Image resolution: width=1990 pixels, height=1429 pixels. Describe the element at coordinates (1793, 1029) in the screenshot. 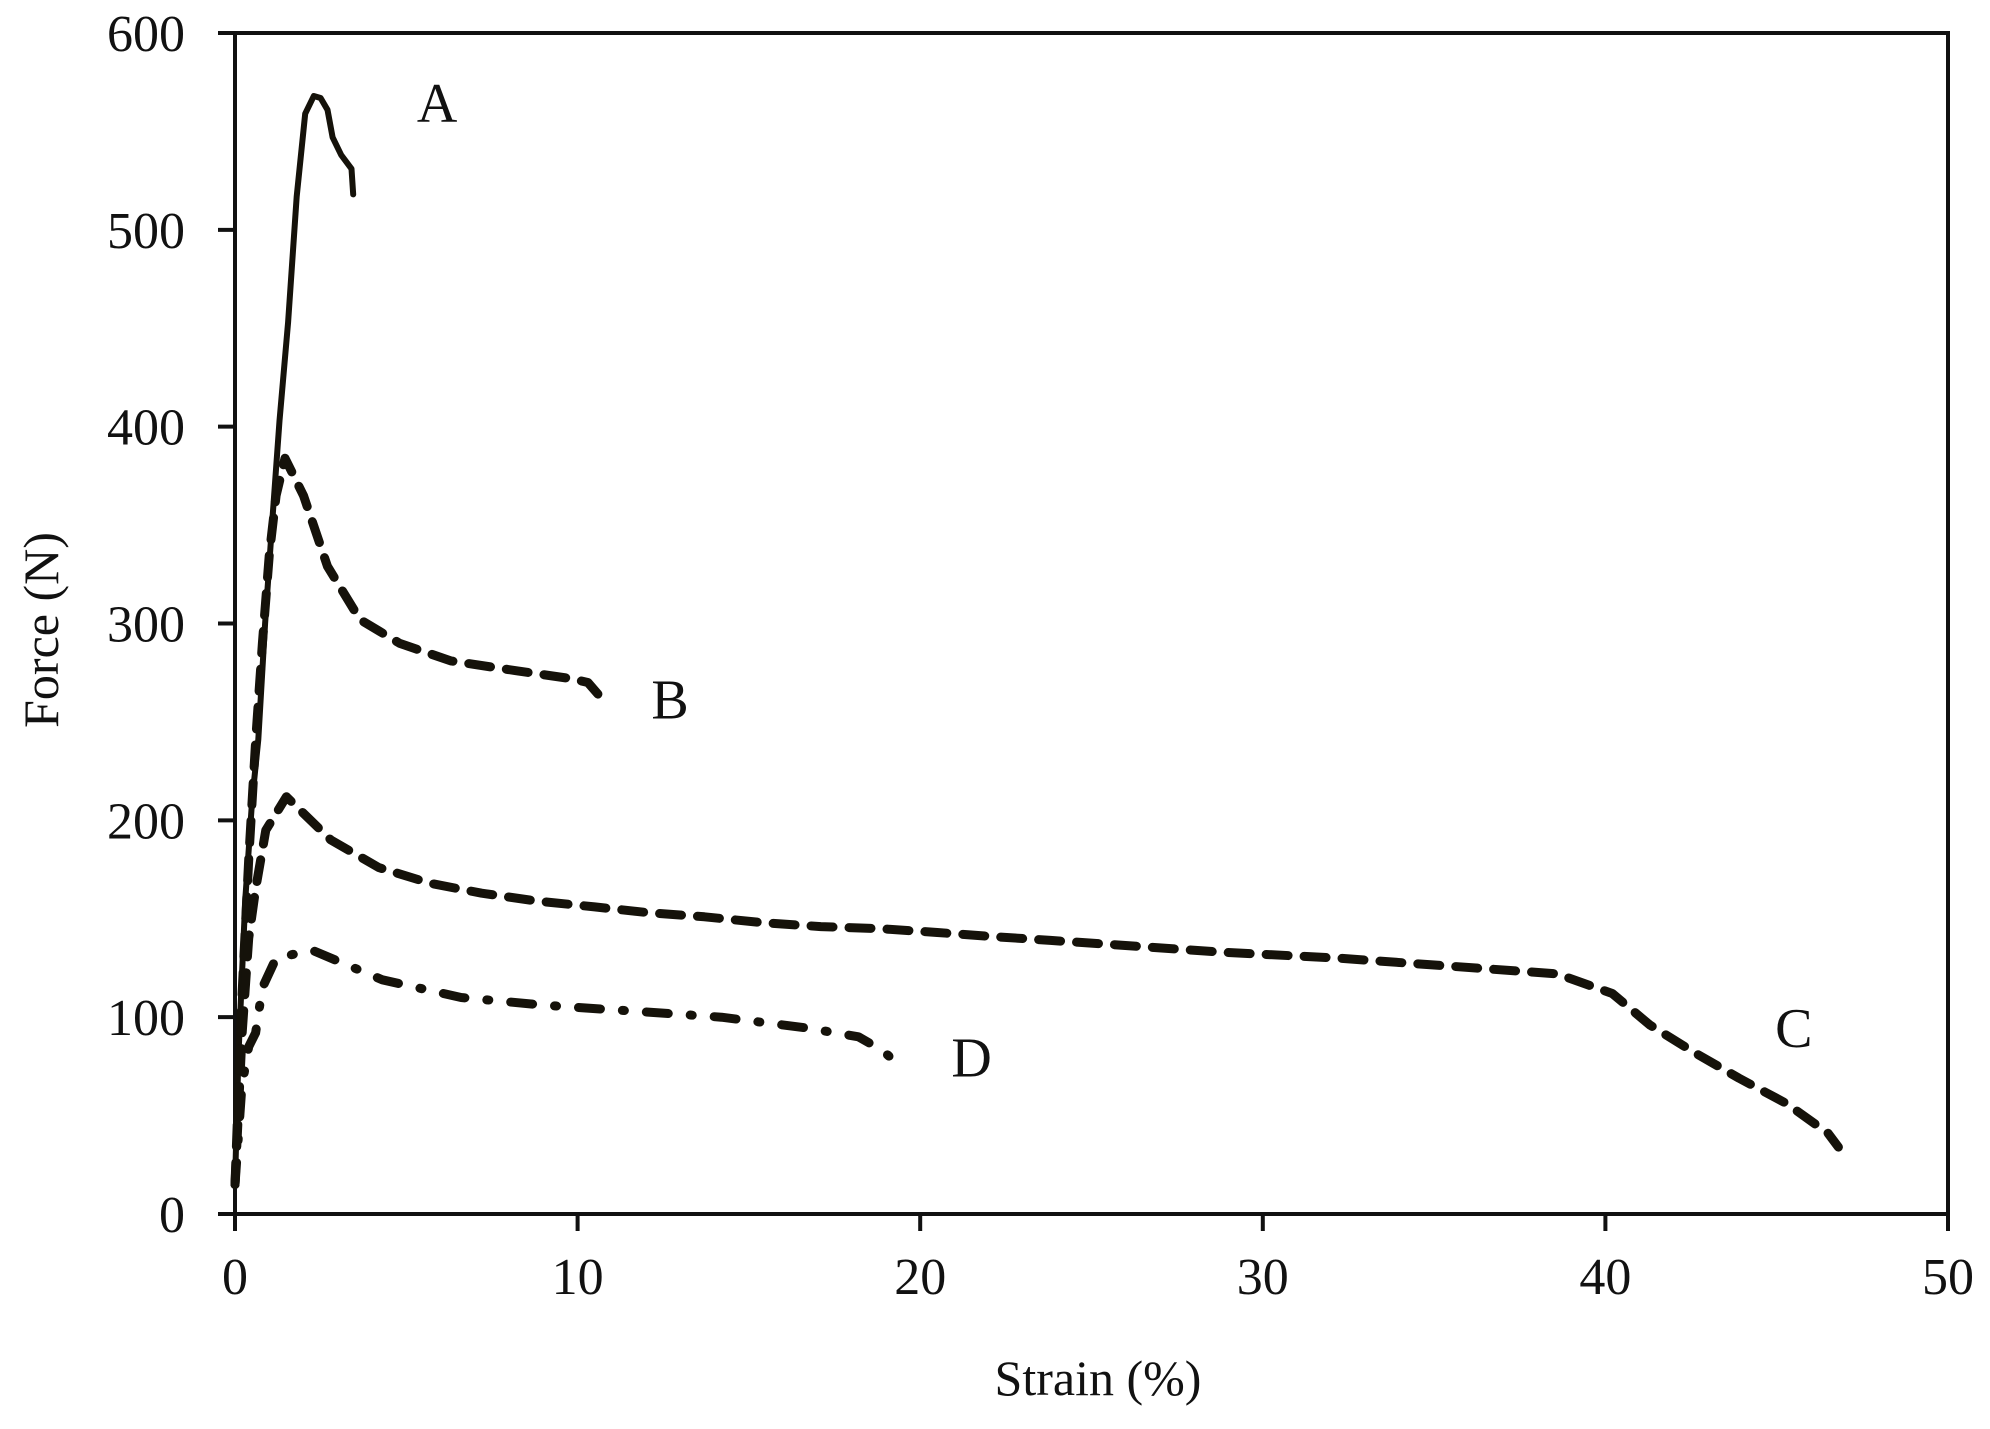

I see `series-label-c: C` at that location.